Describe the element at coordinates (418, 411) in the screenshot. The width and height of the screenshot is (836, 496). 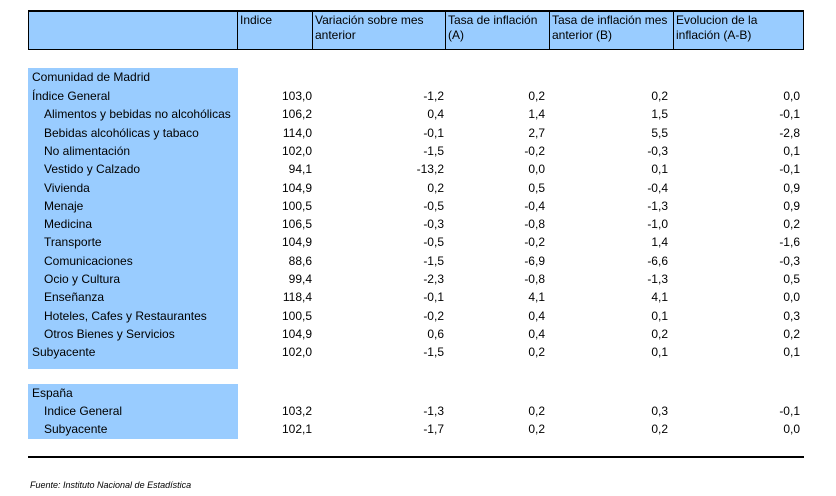
I see `espana-row: Indice General 103,2 -1,3 0,2 0,3 -0,1` at that location.